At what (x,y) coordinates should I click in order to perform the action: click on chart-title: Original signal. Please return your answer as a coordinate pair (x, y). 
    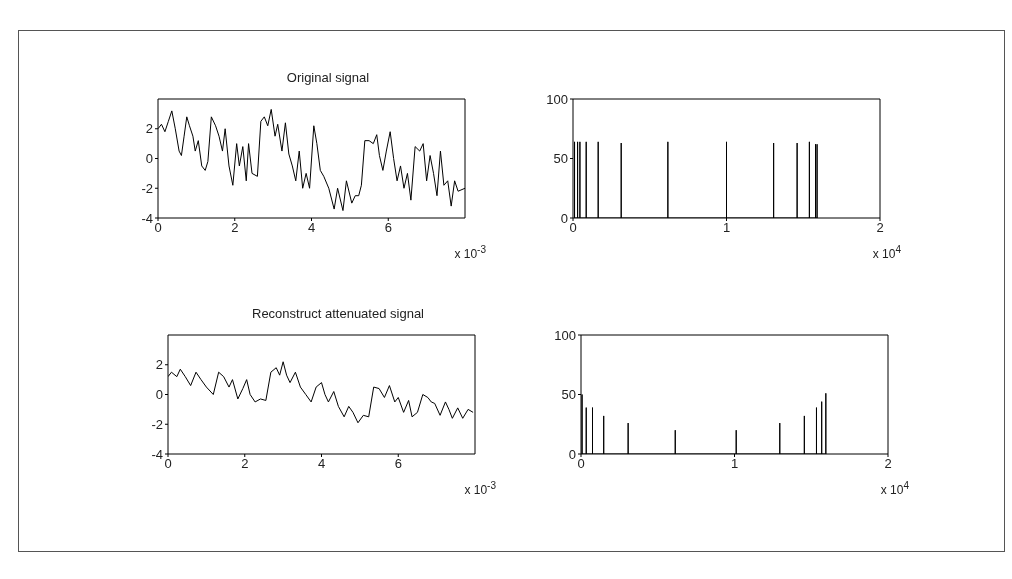
    Looking at the image, I should click on (328, 77).